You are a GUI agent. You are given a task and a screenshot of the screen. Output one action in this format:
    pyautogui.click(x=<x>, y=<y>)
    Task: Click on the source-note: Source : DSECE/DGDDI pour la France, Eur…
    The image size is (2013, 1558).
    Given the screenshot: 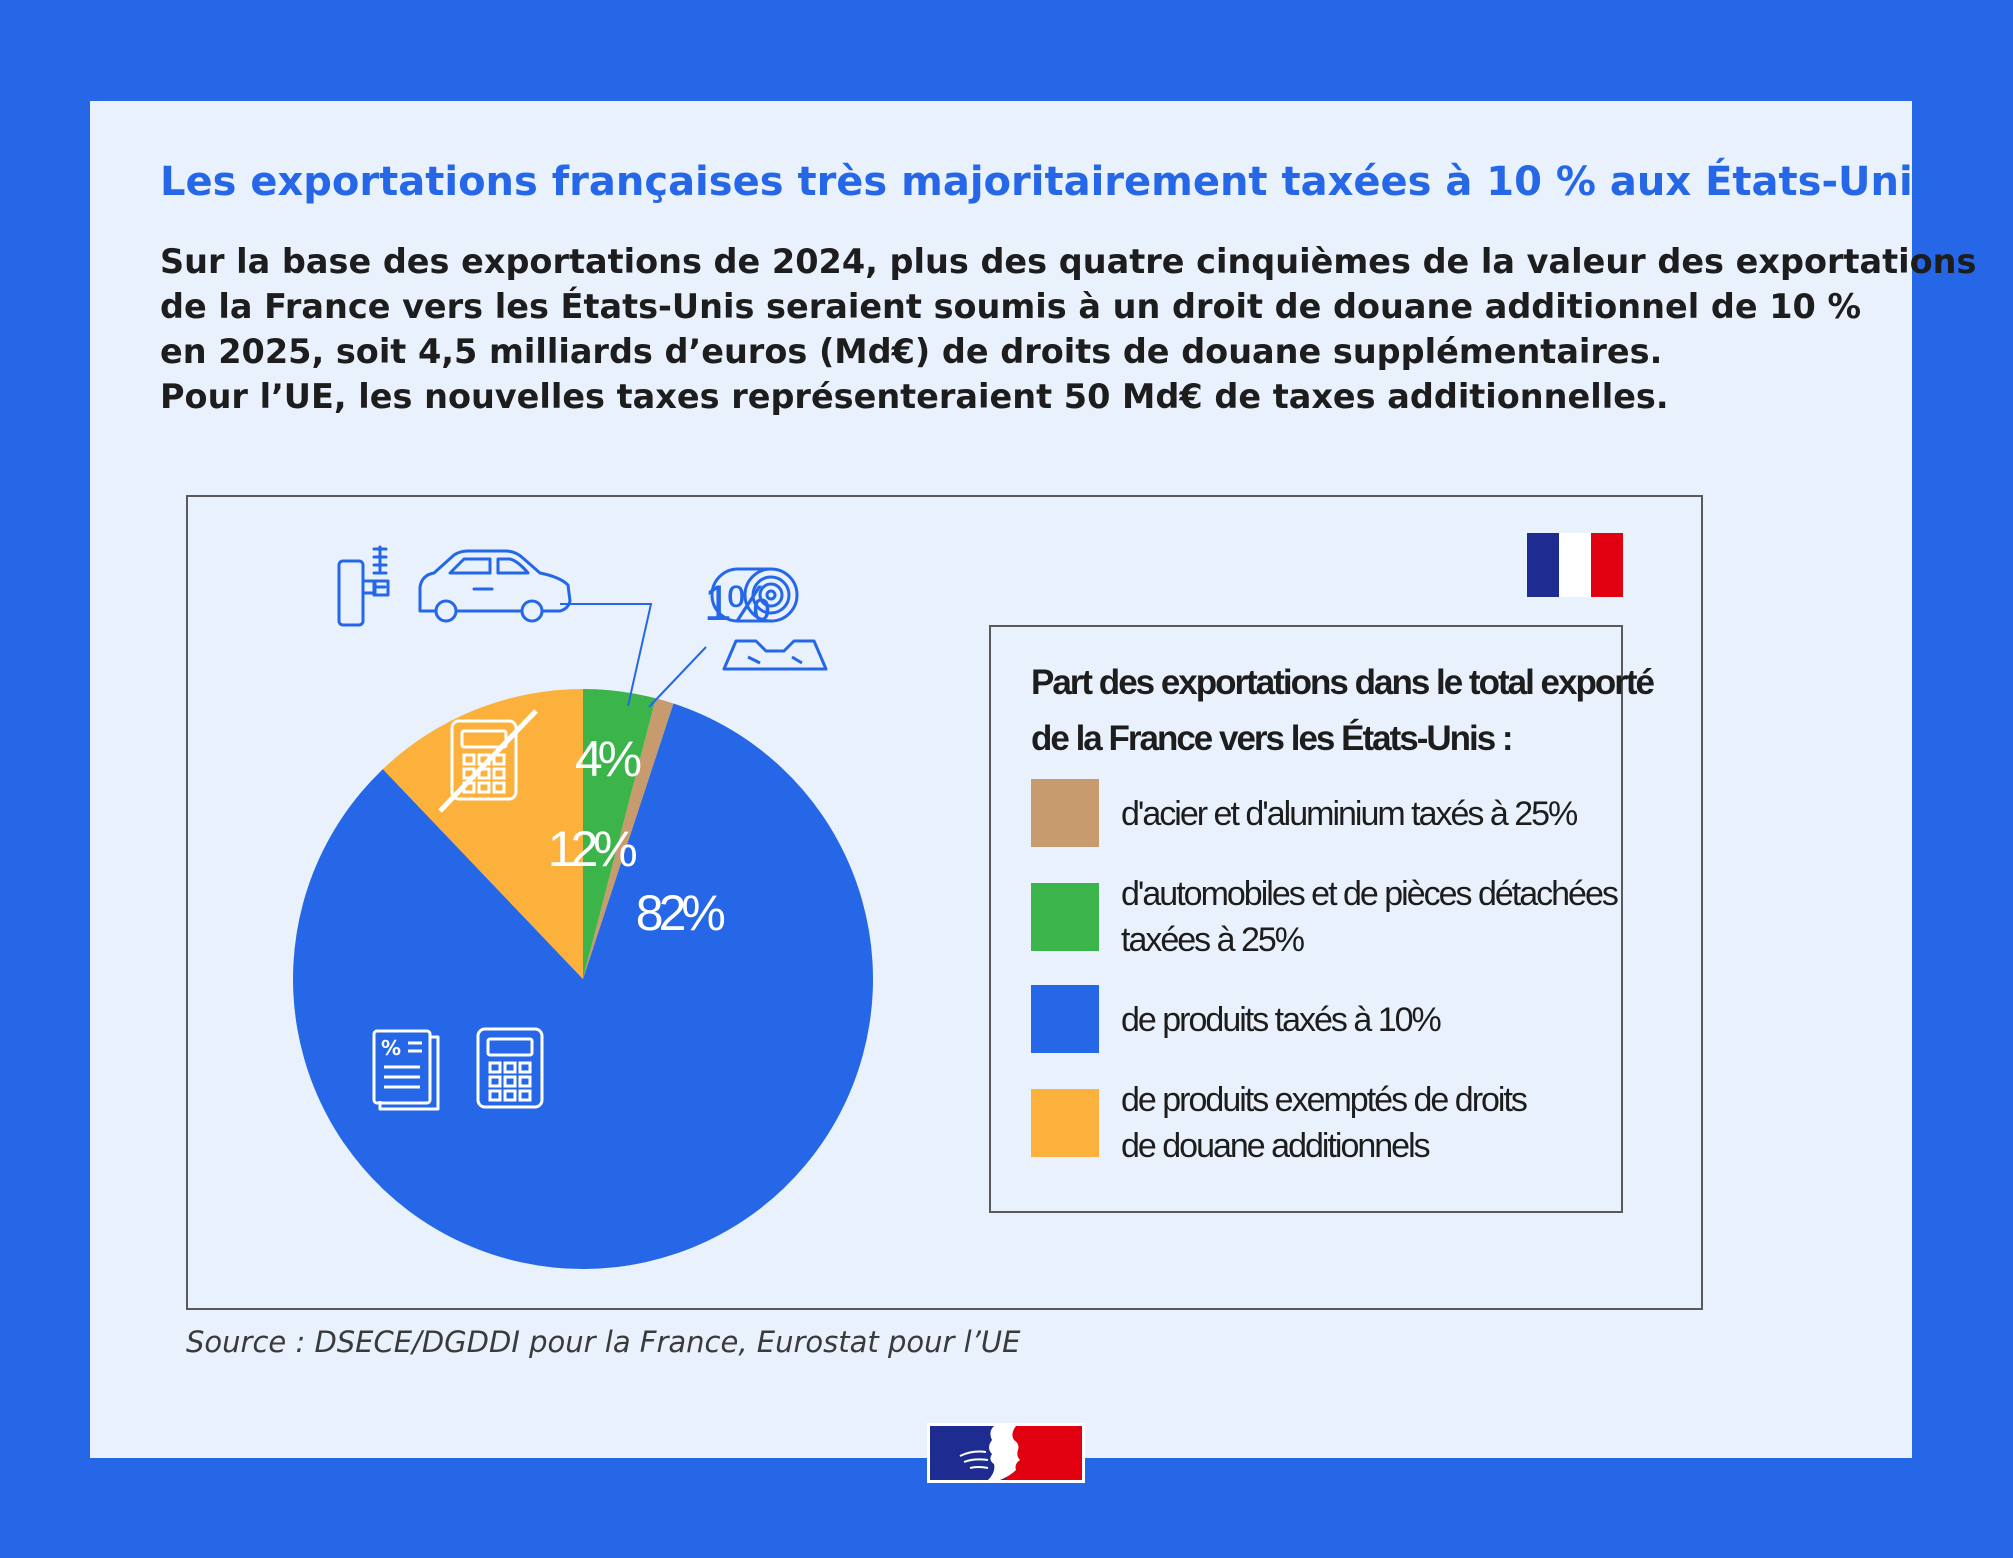 What is the action you would take?
    pyautogui.click(x=603, y=1342)
    